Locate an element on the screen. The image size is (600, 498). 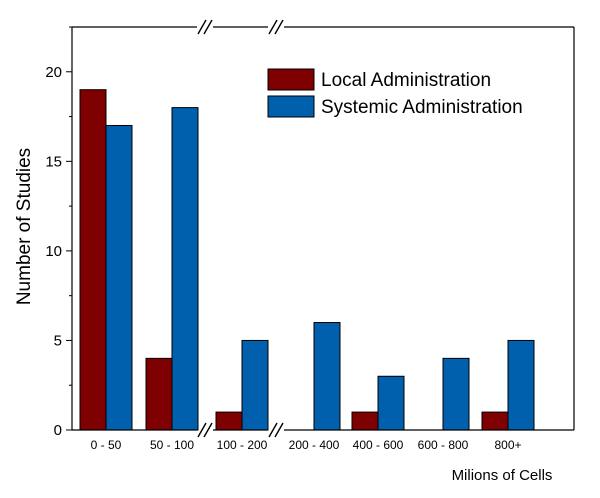
y-tick-labels: 0 5 10 15 20 is located at coordinates (53, 251).